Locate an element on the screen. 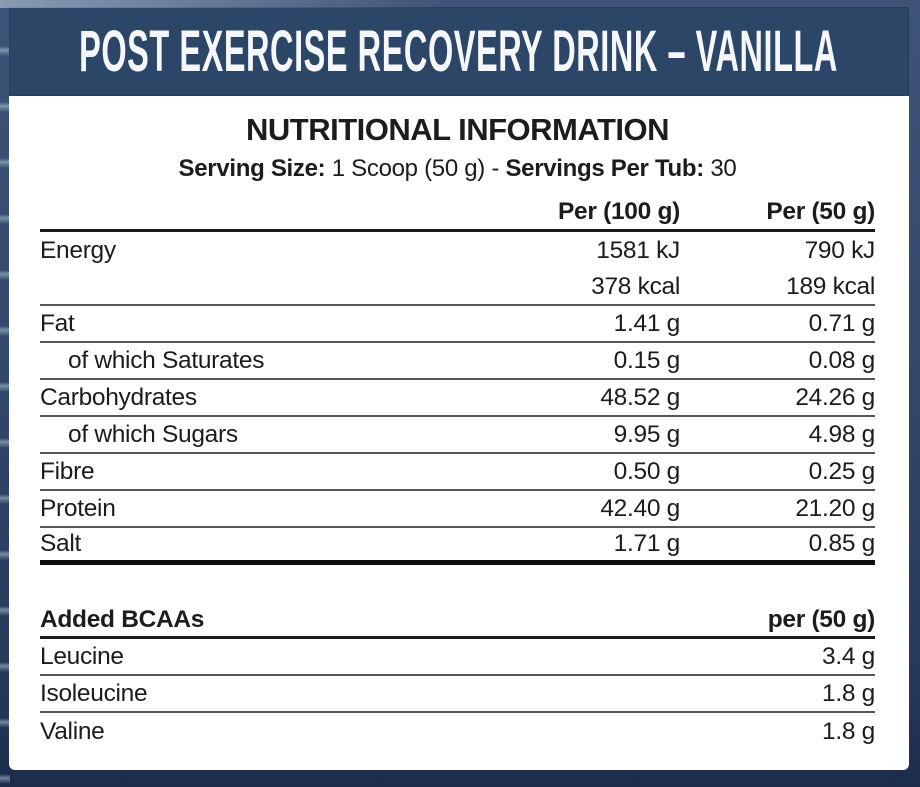  per-50g-value: 4.98 g is located at coordinates (842, 434).